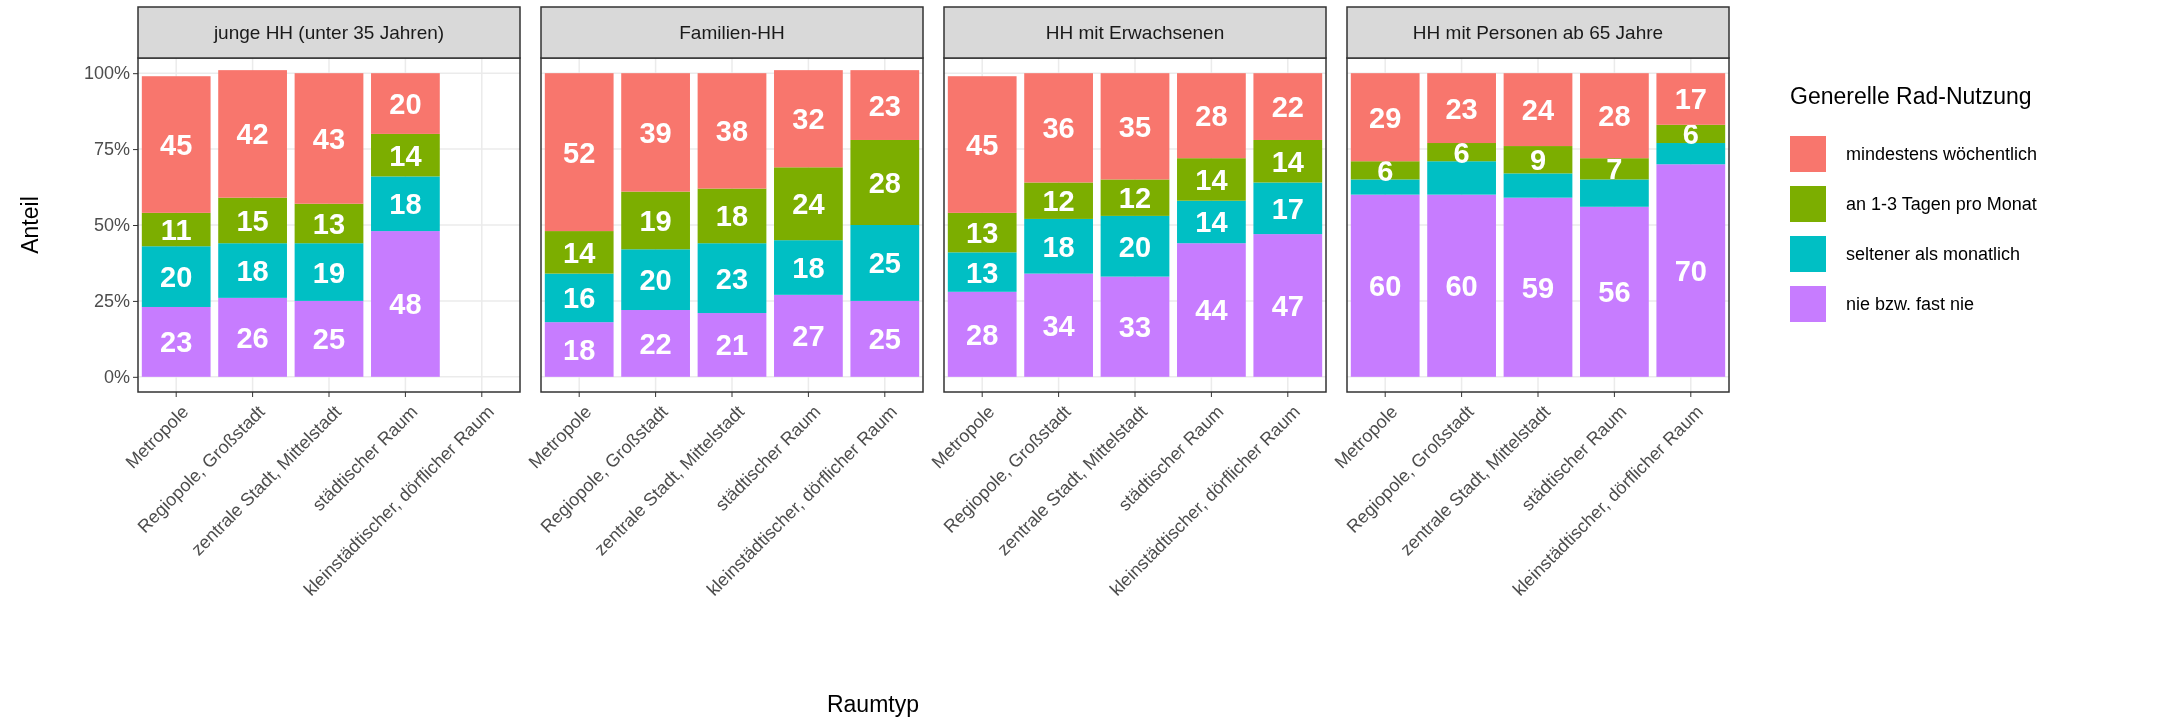 This screenshot has height=723, width=2159. I want to click on x-axis-title: Raumtyp, so click(873, 704).